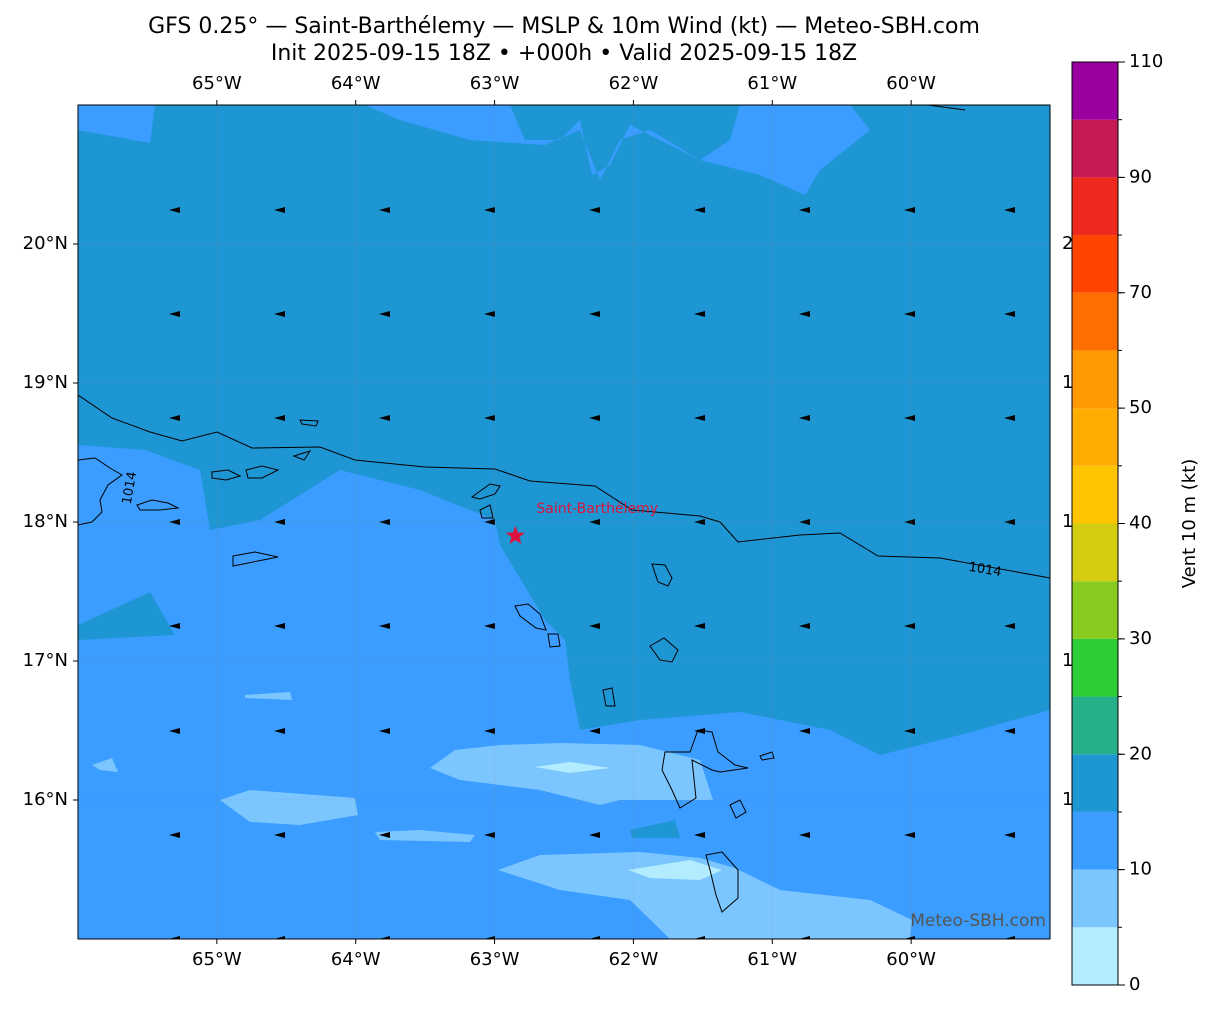 This screenshot has width=1215, height=1012. Describe the element at coordinates (564, 486) in the screenshot. I see `isobar` at that location.